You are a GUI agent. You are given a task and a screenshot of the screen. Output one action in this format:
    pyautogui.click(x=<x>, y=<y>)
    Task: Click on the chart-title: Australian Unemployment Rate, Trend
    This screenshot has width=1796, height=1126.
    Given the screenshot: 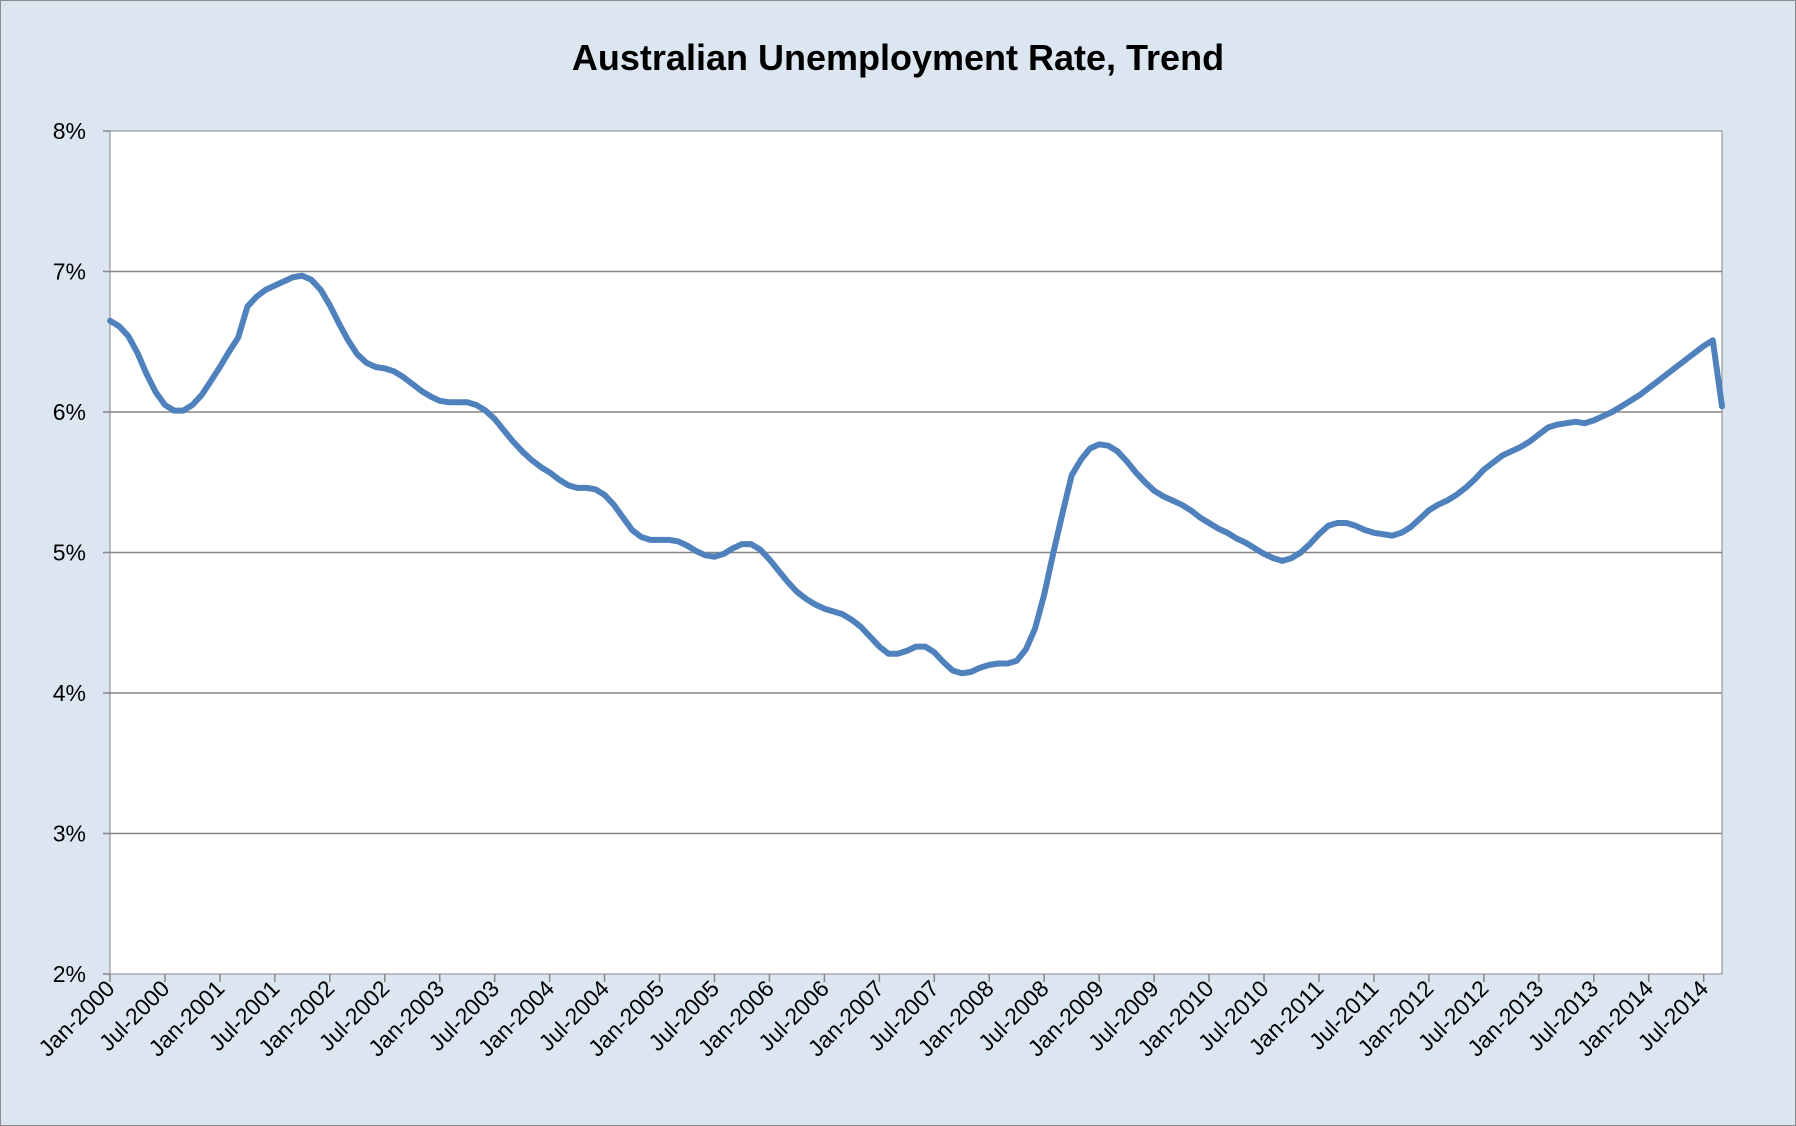 What is the action you would take?
    pyautogui.click(x=898, y=57)
    